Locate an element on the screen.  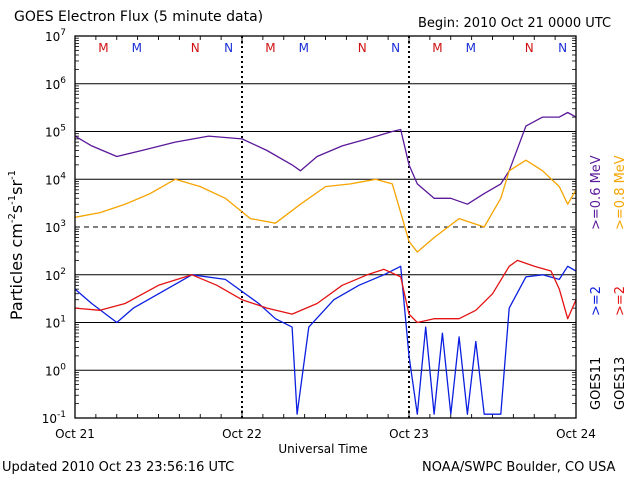
y-label-part: sr is located at coordinates (16, 187).